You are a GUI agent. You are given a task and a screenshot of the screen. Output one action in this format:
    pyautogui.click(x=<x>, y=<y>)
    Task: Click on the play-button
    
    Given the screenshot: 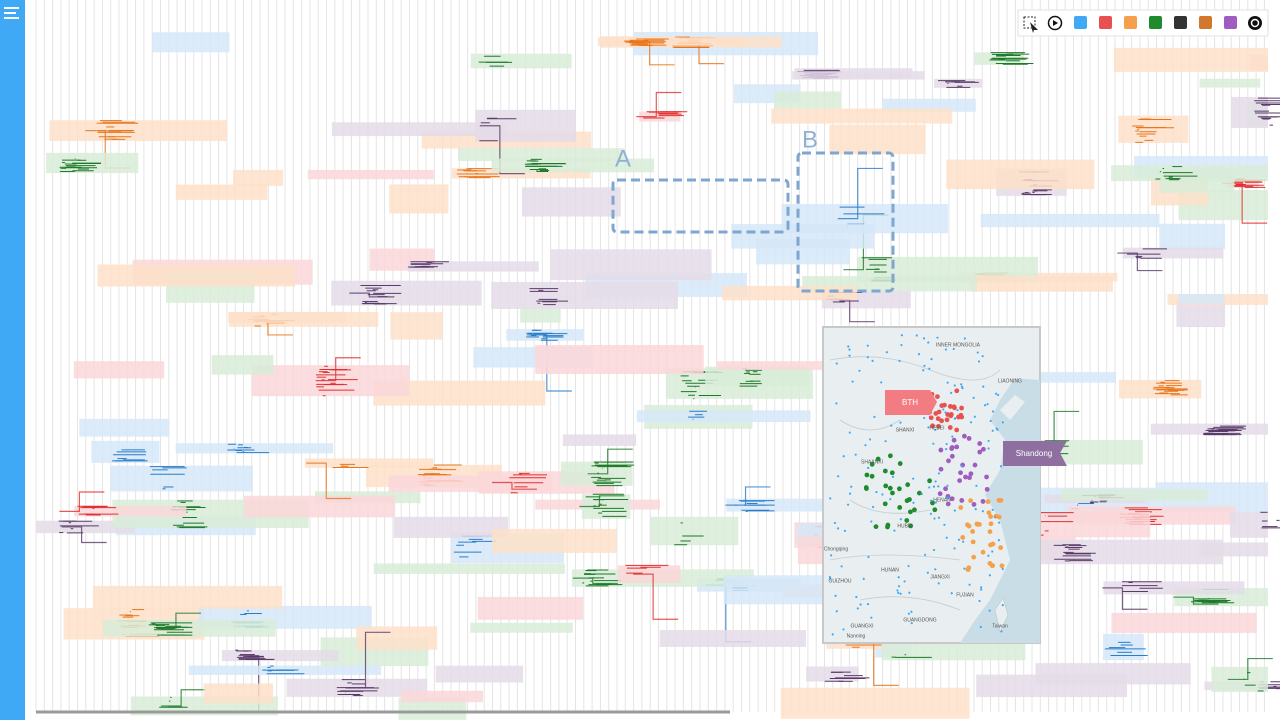 What is the action you would take?
    pyautogui.click(x=1055, y=23)
    